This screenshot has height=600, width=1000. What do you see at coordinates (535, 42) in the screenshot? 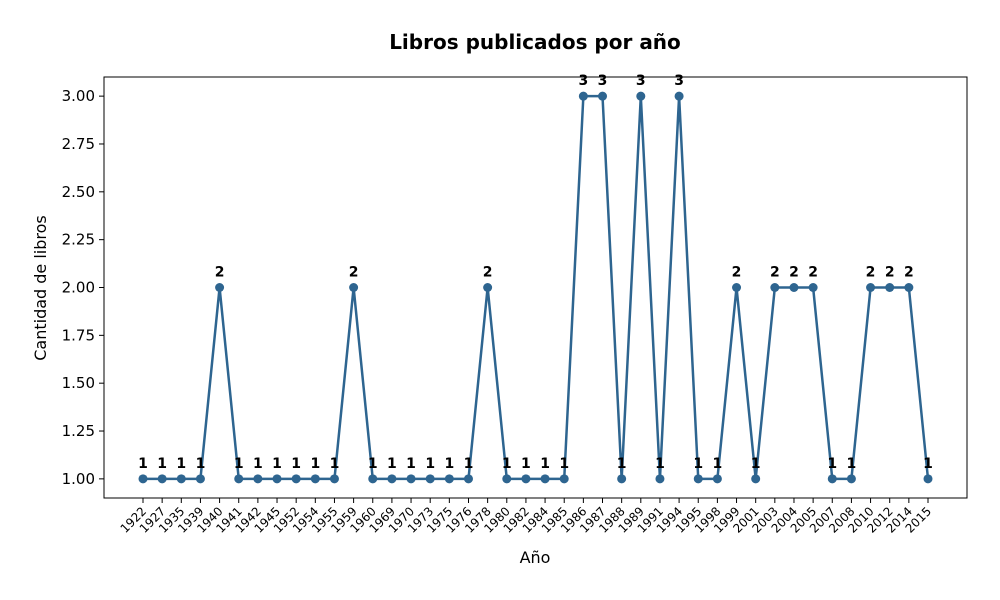
I see `chart-title: Libros publicados por año` at bounding box center [535, 42].